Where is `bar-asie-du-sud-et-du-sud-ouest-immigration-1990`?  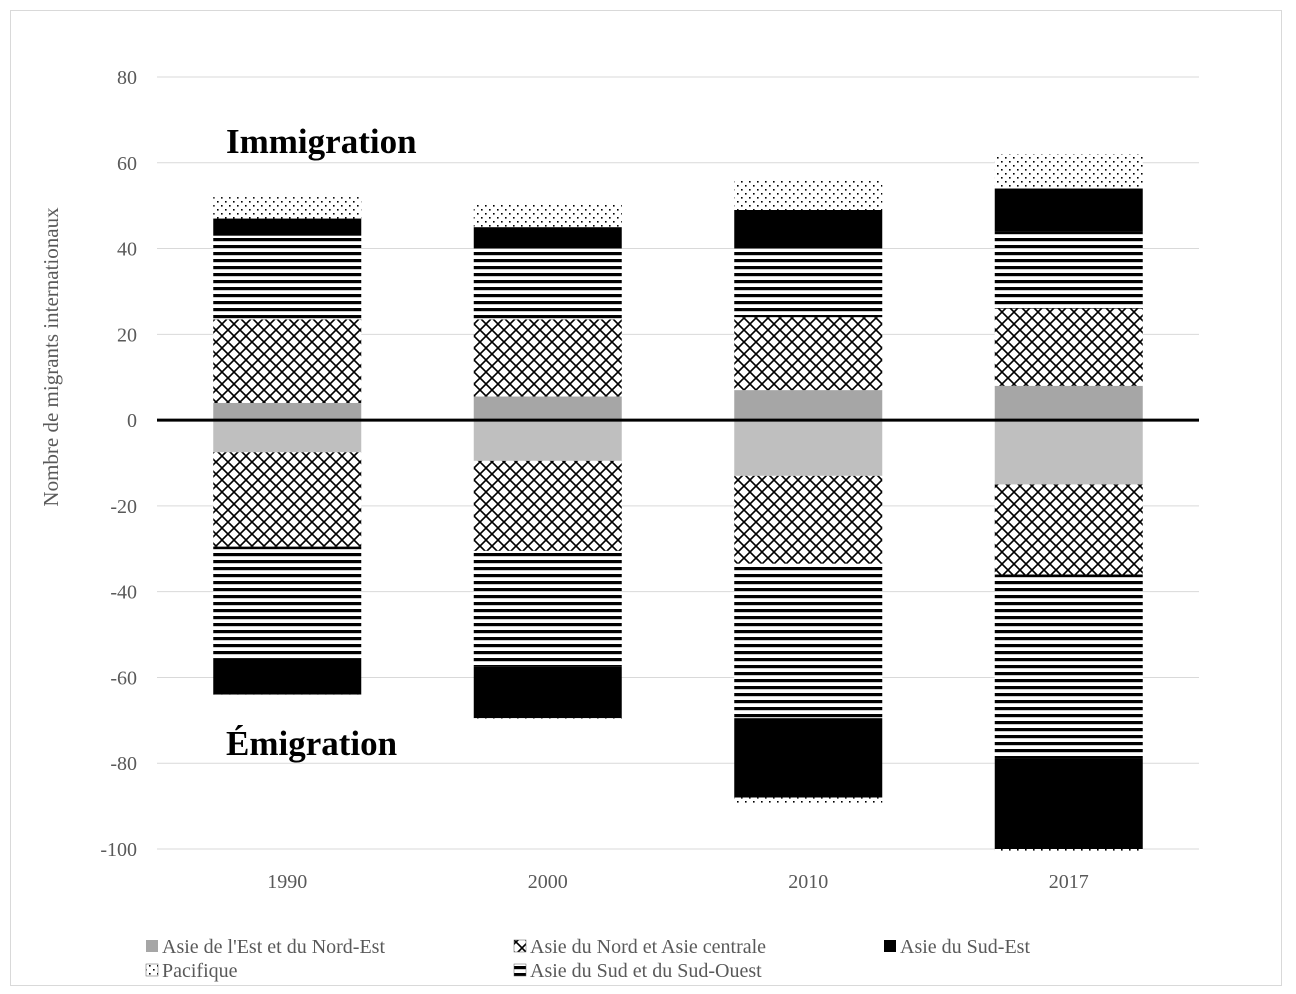 bar-asie-du-sud-et-du-sud-ouest-immigration-1990 is located at coordinates (287, 277).